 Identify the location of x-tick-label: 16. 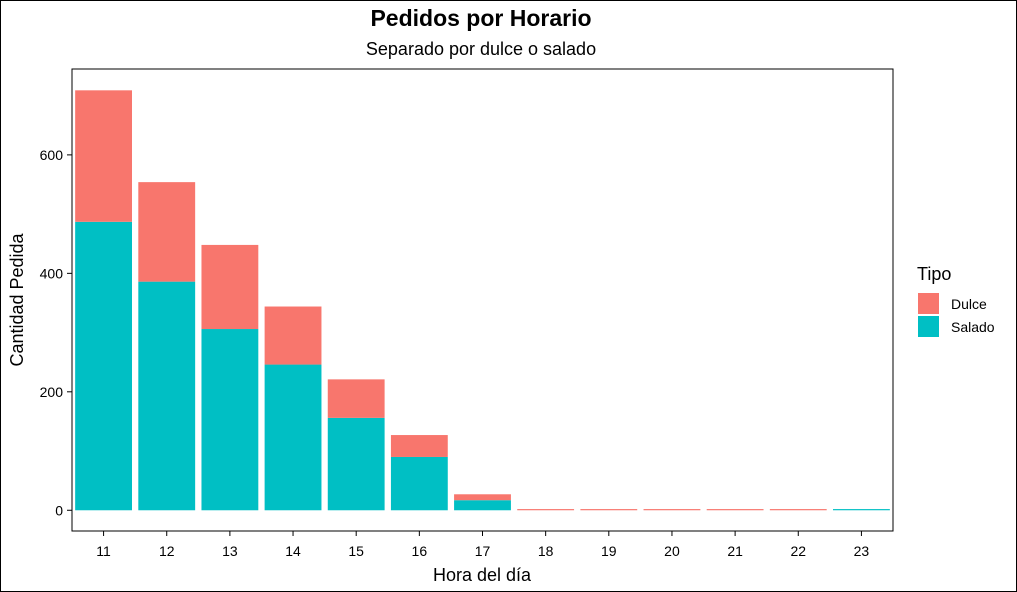
(420, 551).